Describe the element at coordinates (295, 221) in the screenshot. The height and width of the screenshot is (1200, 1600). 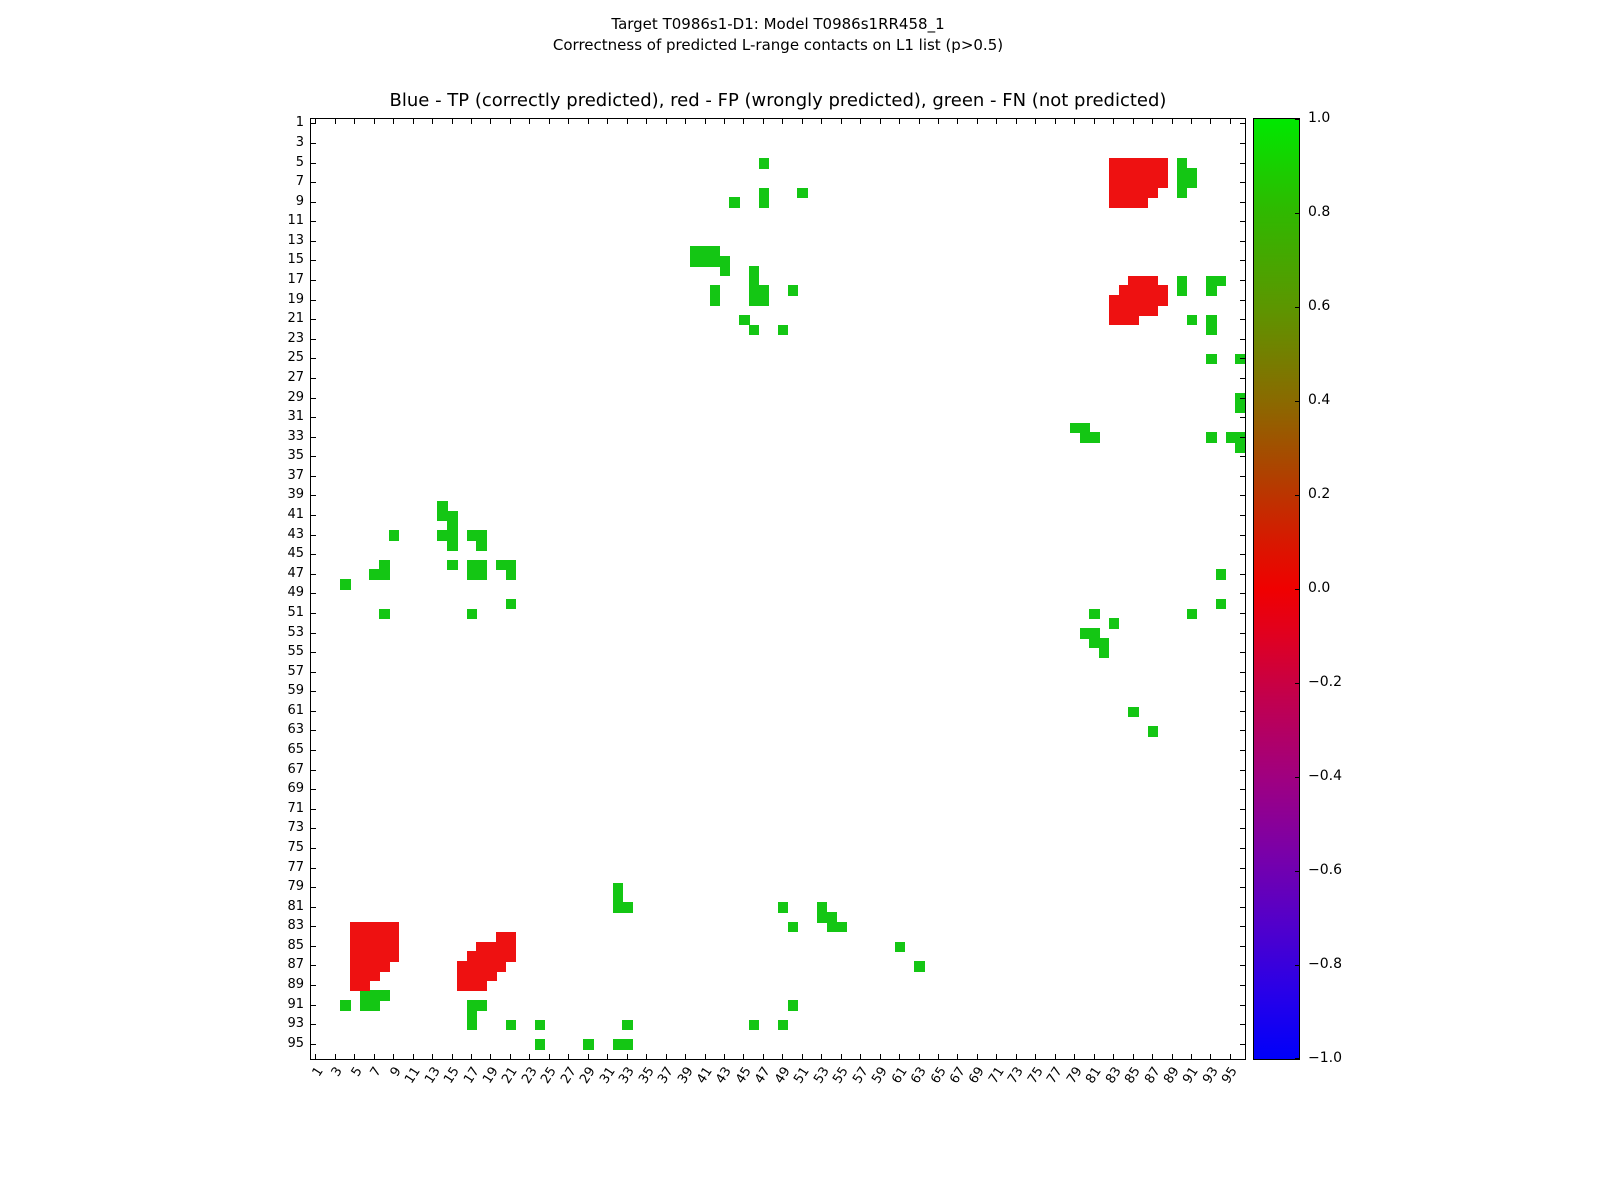
I see `y-tick-label: 11` at that location.